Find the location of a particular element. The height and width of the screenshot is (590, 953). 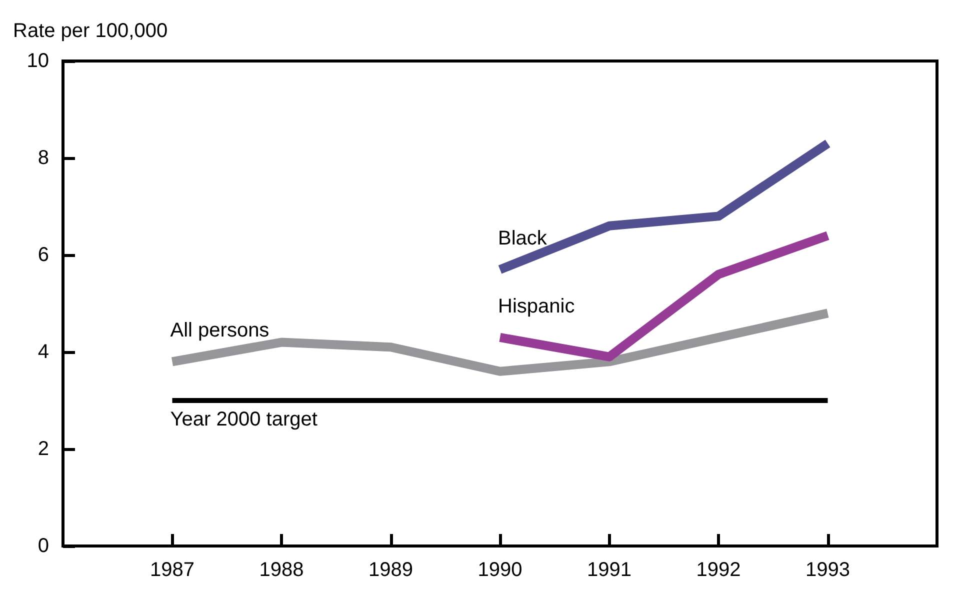

x-tick-label: 1987 is located at coordinates (172, 570).